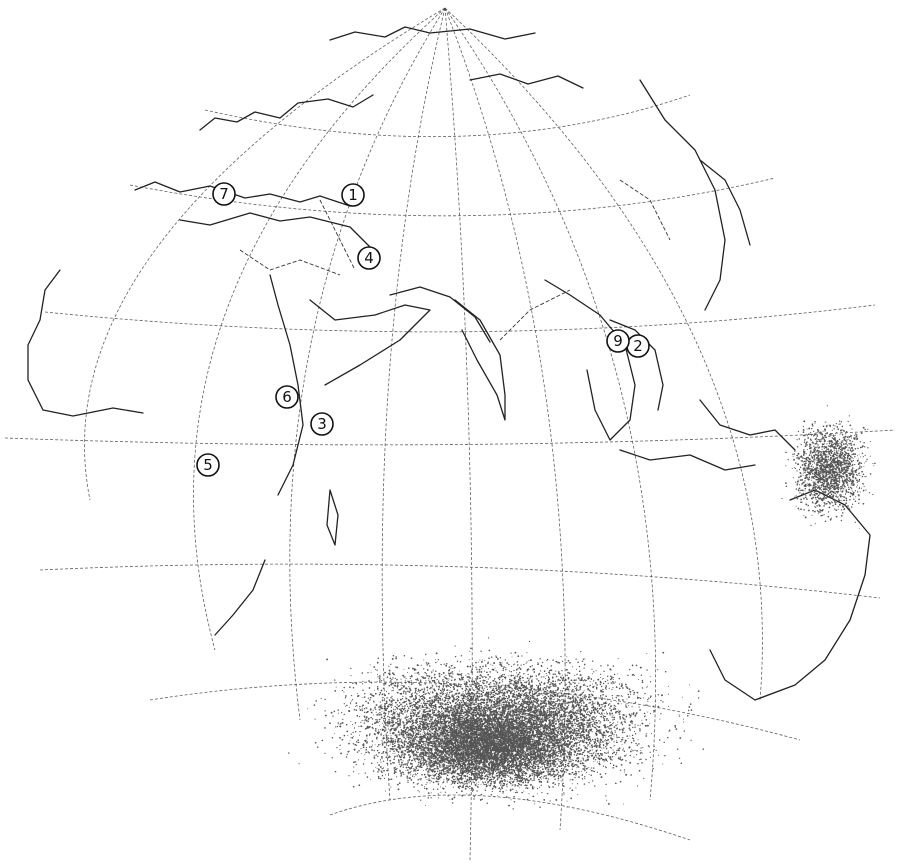 The height and width of the screenshot is (866, 897). What do you see at coordinates (322, 424) in the screenshot?
I see `marker-3: 3` at bounding box center [322, 424].